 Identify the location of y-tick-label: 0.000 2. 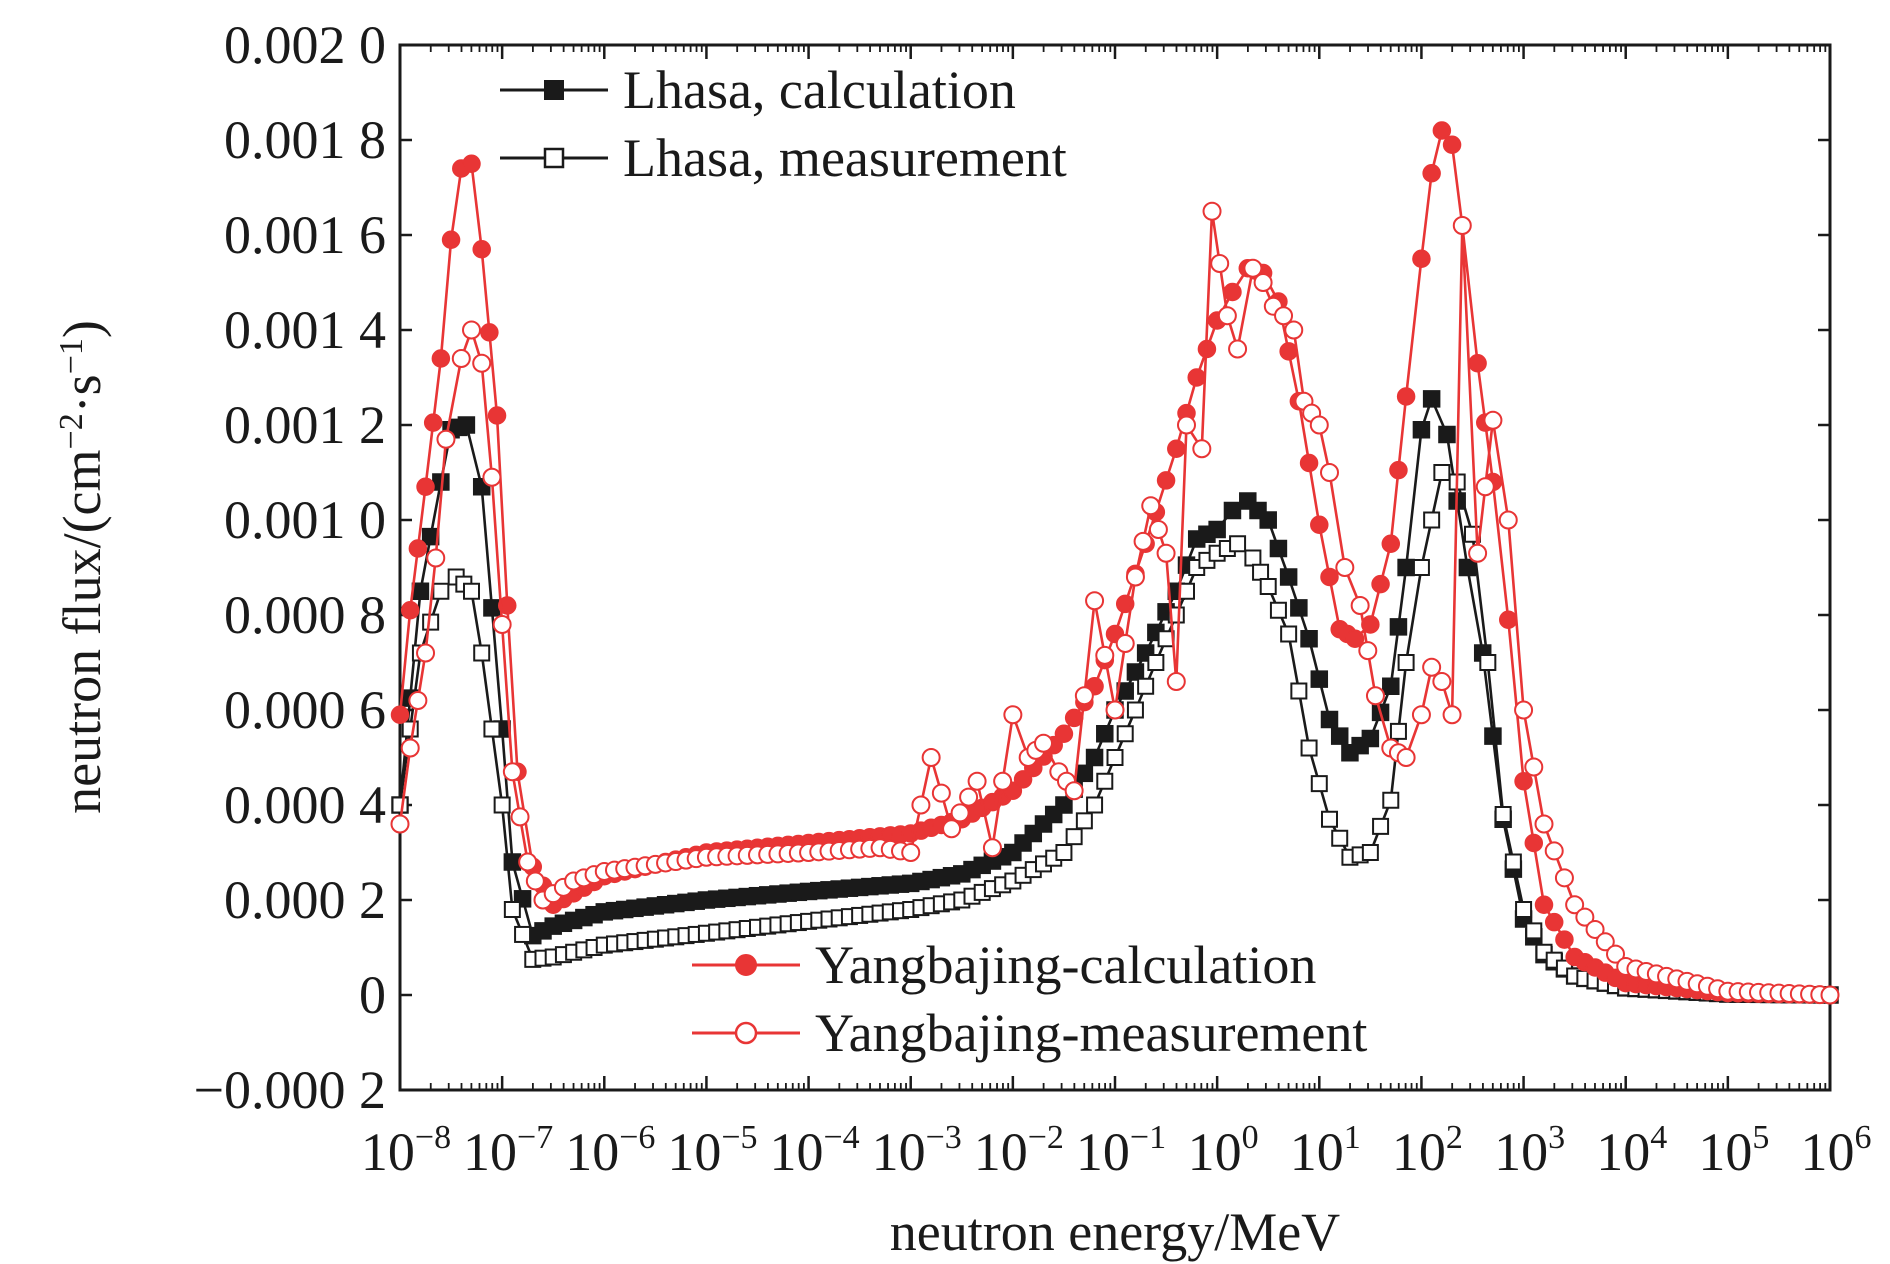
(305, 900).